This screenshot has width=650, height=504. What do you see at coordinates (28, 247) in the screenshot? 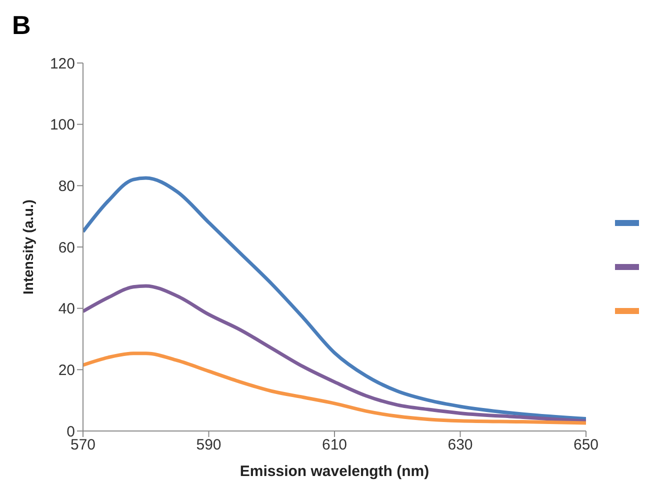
I see `y-axis-title: Intensity (a.u.)` at bounding box center [28, 247].